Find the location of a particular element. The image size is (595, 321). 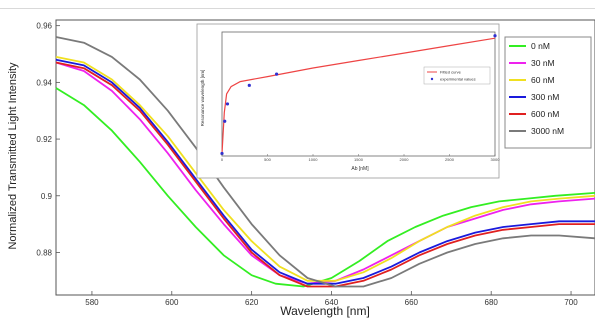

y-tick-label: 0.96 is located at coordinates (44, 26).